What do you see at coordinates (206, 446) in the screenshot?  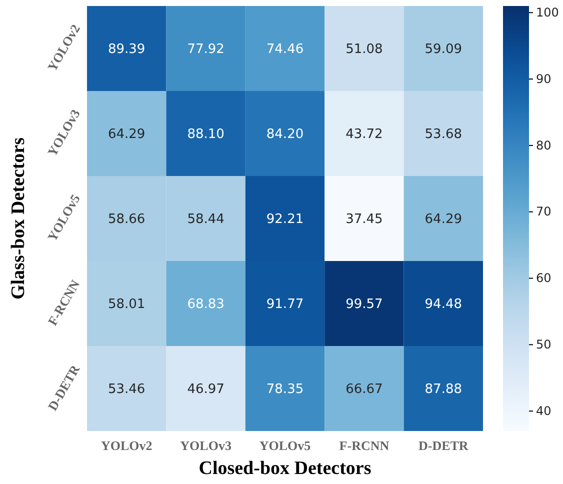 I see `x-tick-label: YOLOv3` at bounding box center [206, 446].